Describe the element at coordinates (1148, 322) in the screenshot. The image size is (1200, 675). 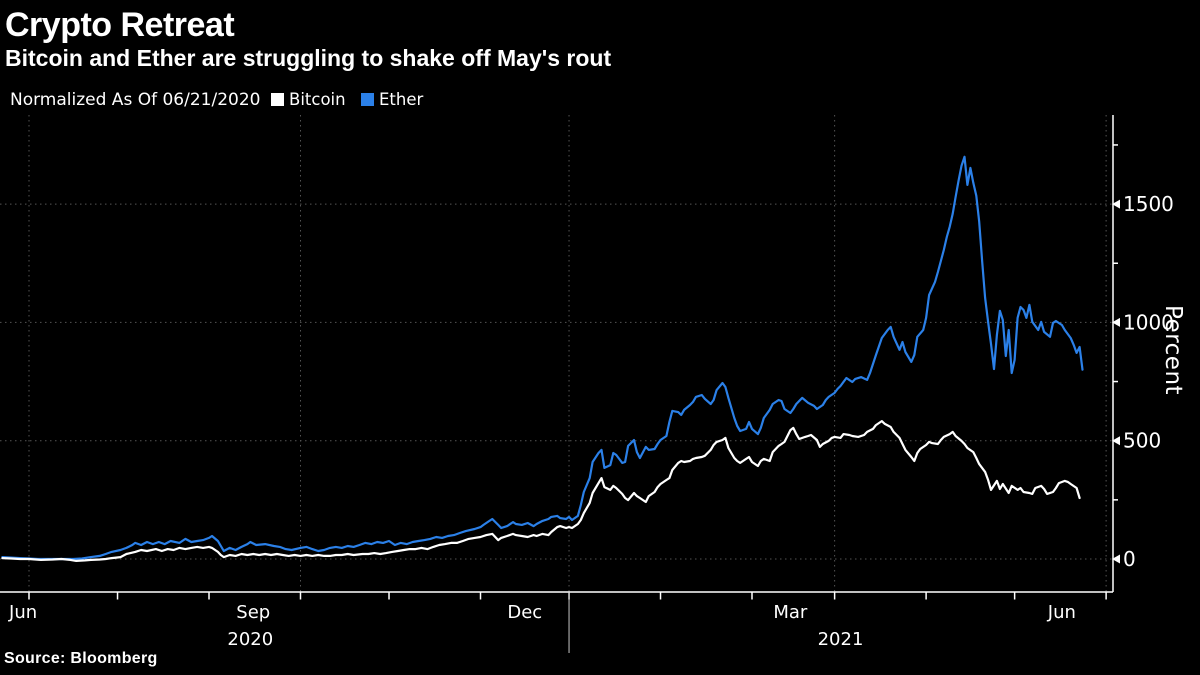
I see `svg-text: 1000` at that location.